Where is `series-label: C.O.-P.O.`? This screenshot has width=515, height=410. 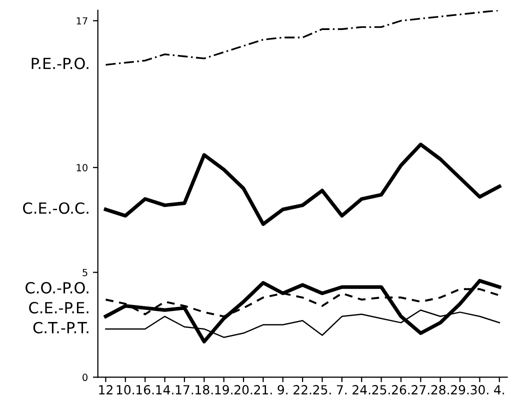
series-label: C.O.-P.O. is located at coordinates (57, 288).